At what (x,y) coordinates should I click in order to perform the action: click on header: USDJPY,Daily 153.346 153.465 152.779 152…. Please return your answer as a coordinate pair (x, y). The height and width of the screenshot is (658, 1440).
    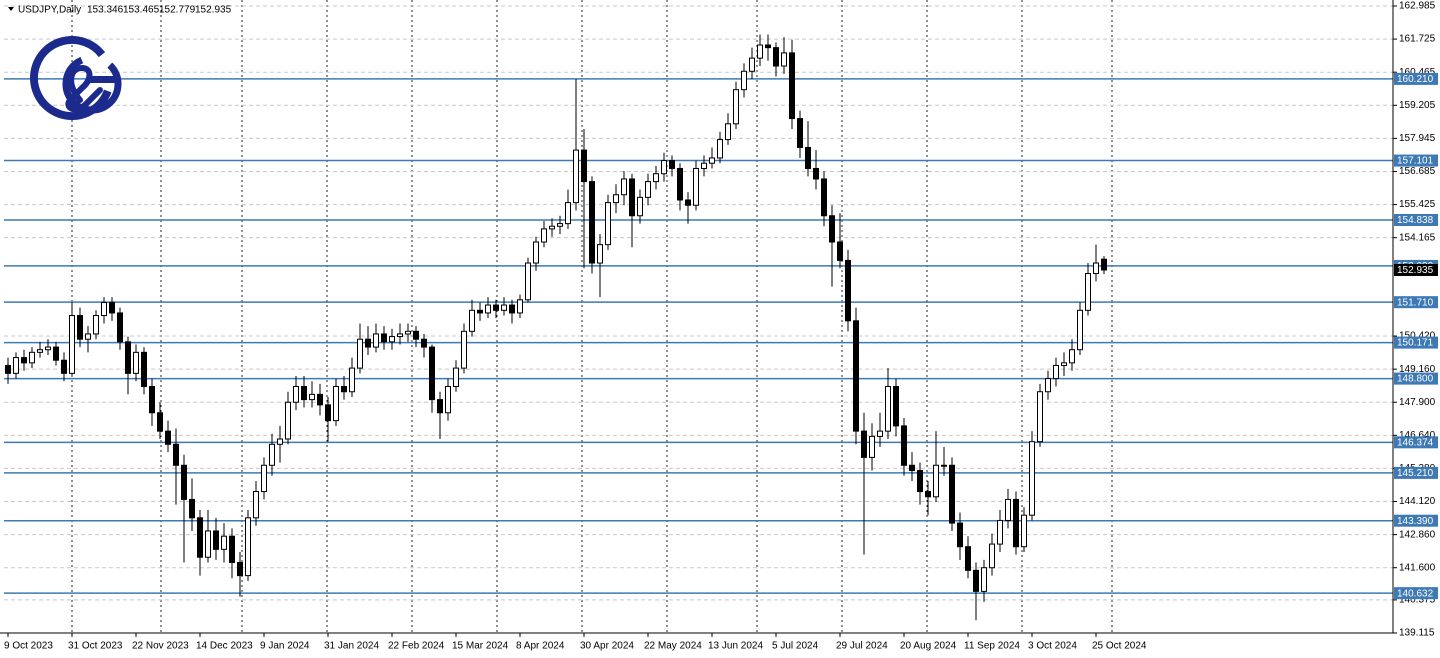
    Looking at the image, I should click on (120, 10).